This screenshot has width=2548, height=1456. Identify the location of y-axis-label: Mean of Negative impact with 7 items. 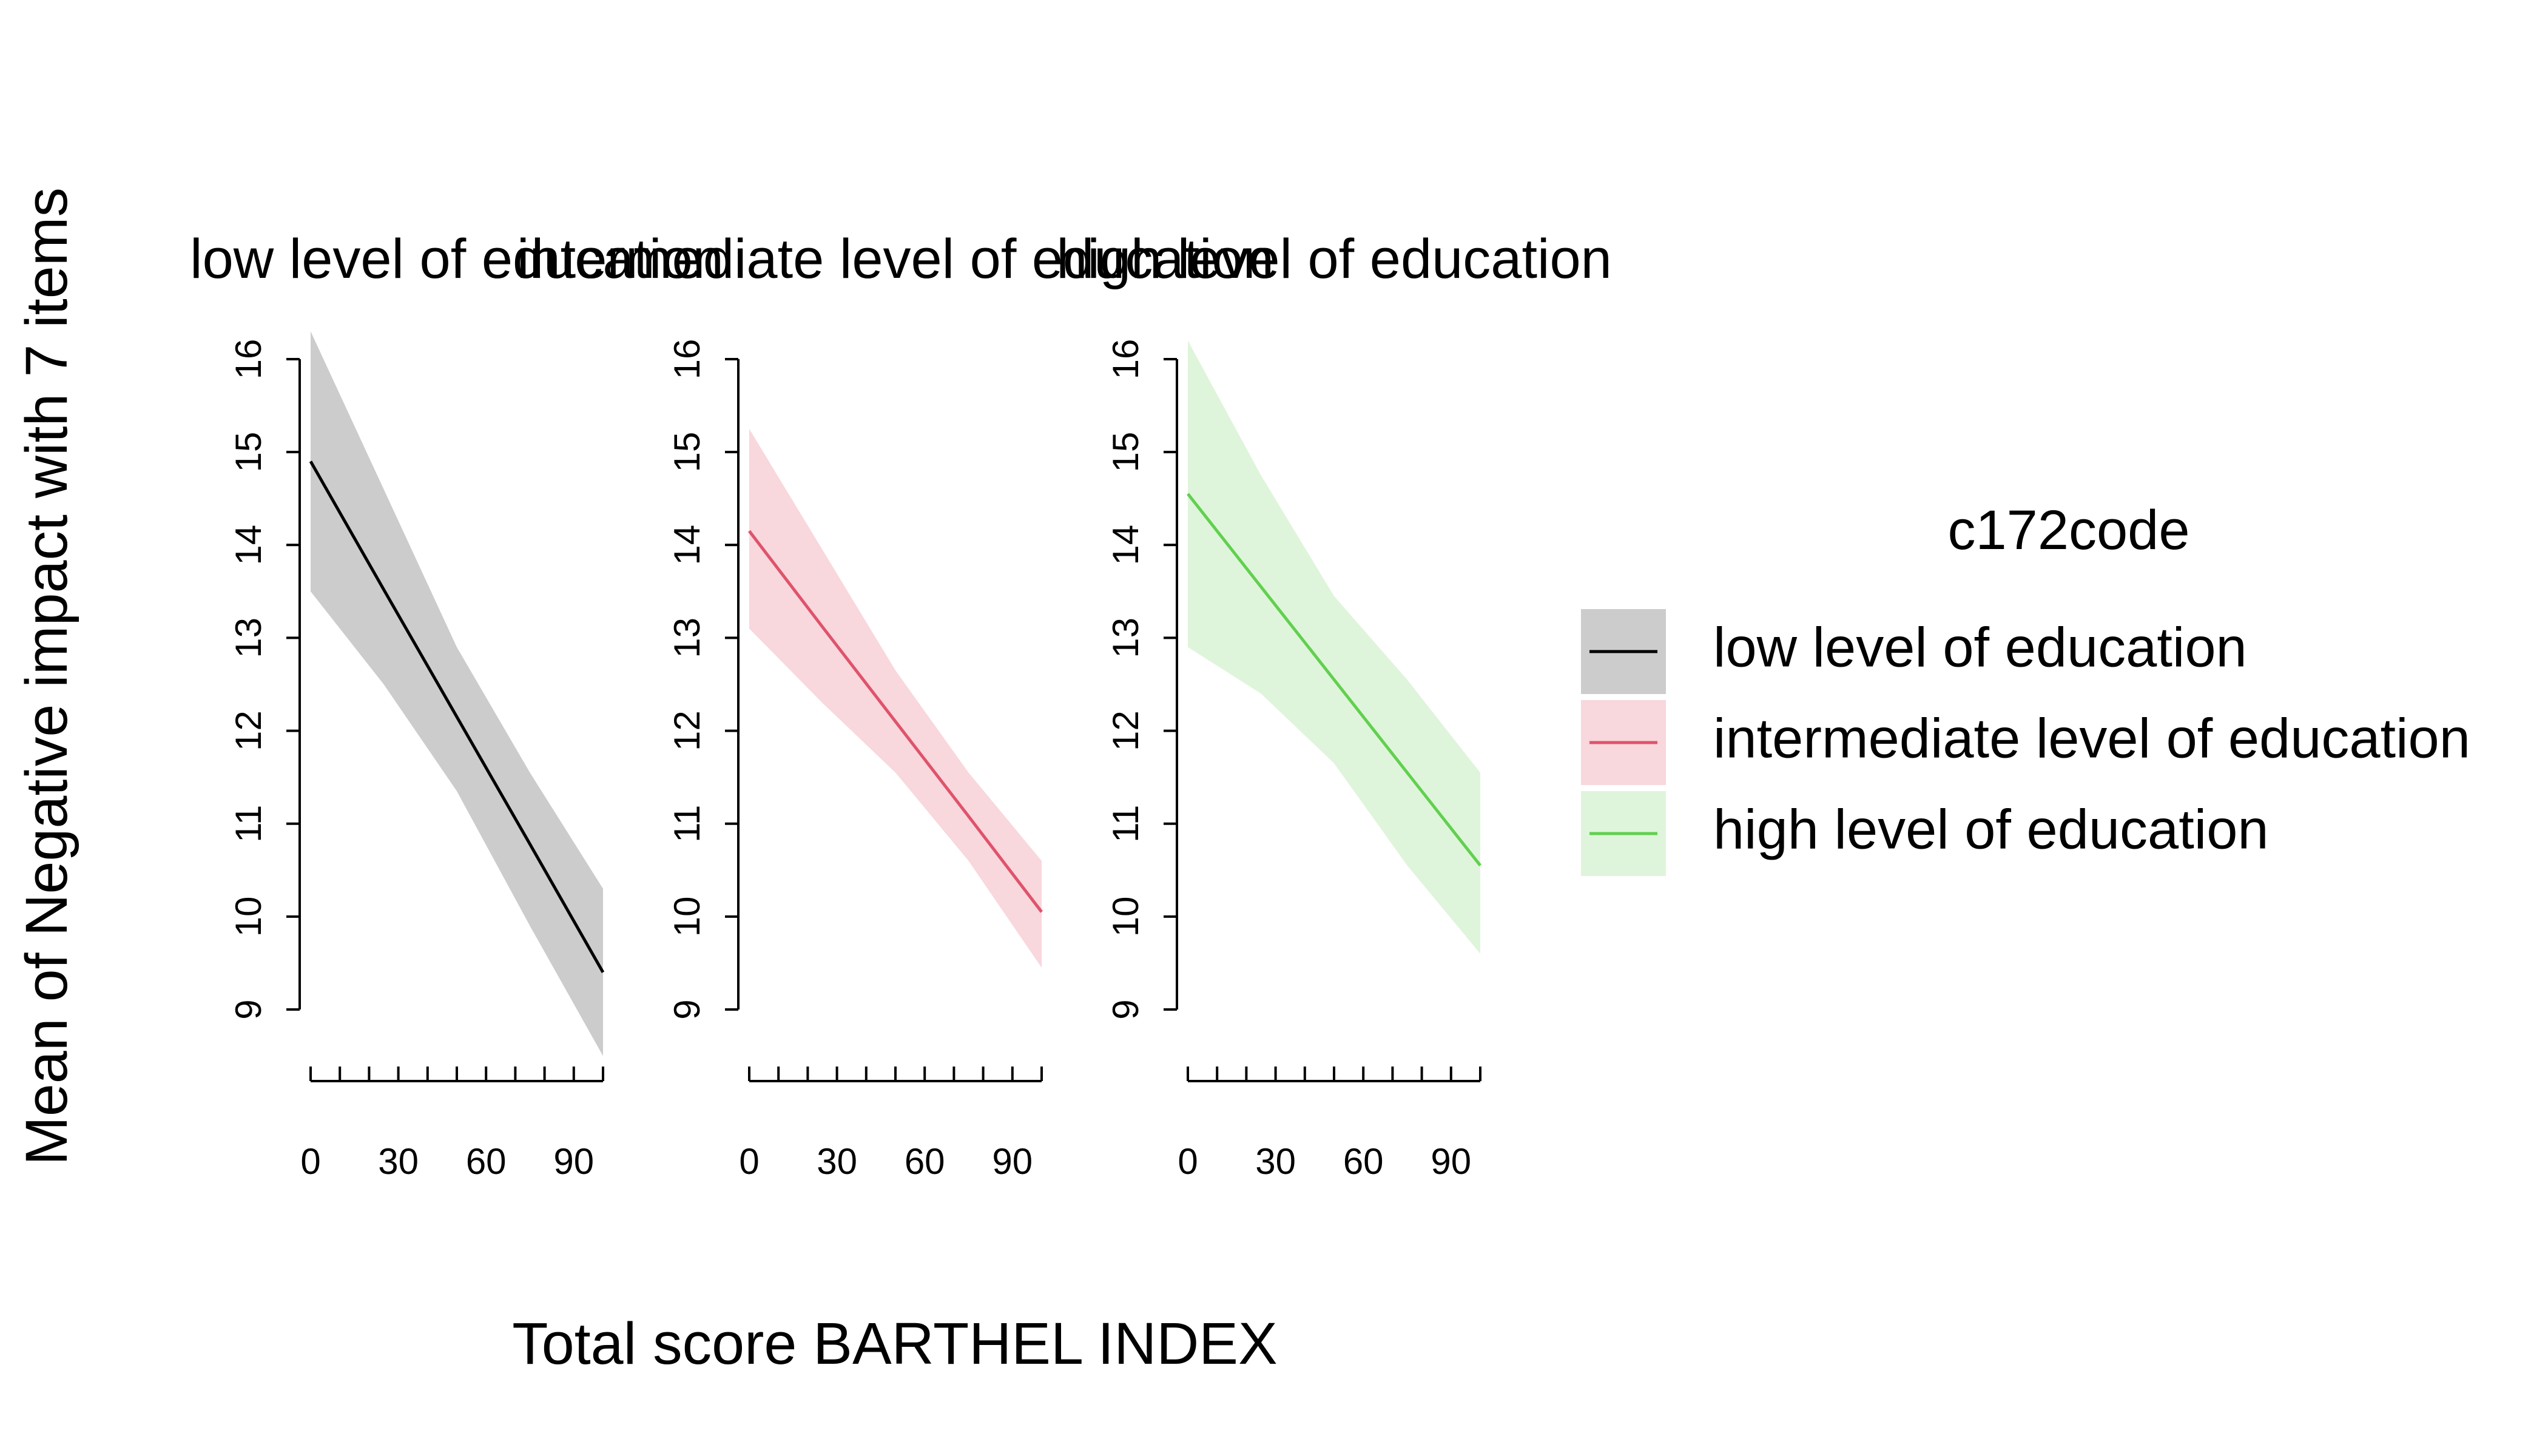
(46, 676).